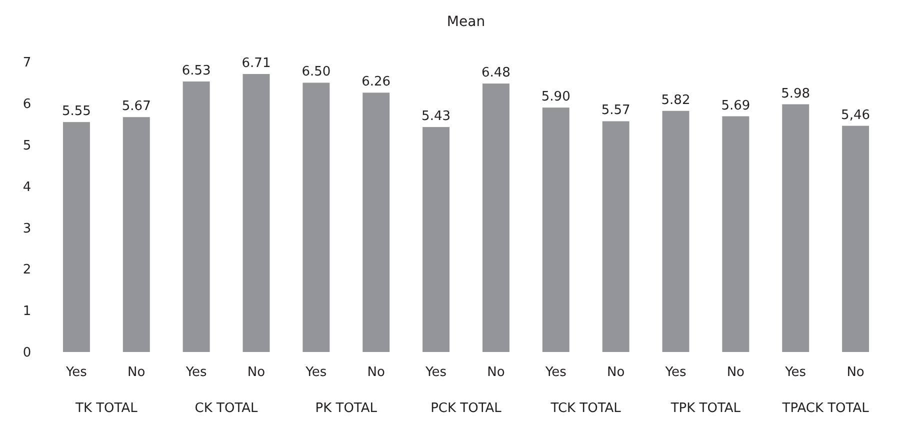 The width and height of the screenshot is (897, 424). I want to click on text: TPK TOTAL, so click(706, 408).